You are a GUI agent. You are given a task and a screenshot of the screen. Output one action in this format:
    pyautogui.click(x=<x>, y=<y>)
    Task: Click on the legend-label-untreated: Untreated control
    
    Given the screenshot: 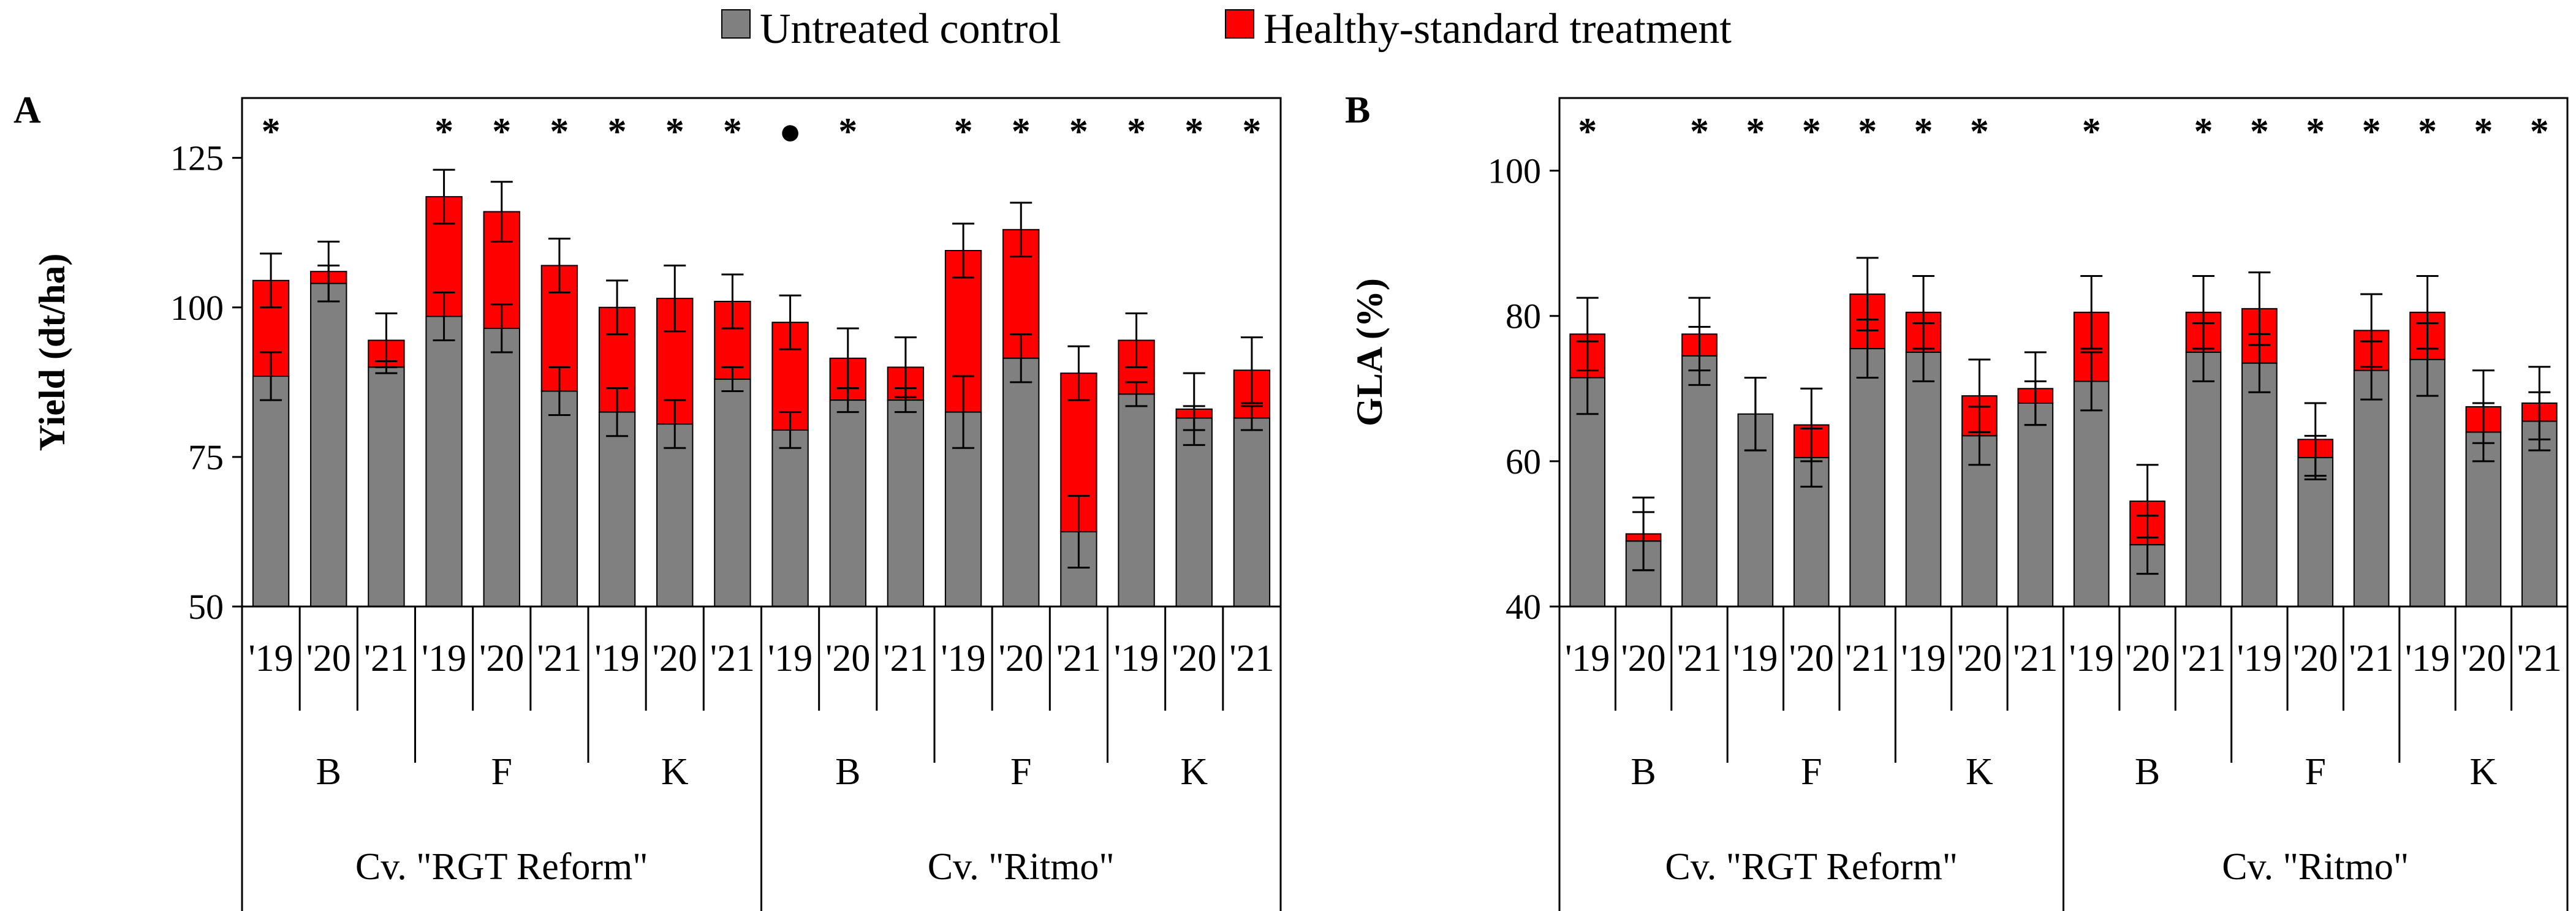 What is the action you would take?
    pyautogui.click(x=910, y=29)
    